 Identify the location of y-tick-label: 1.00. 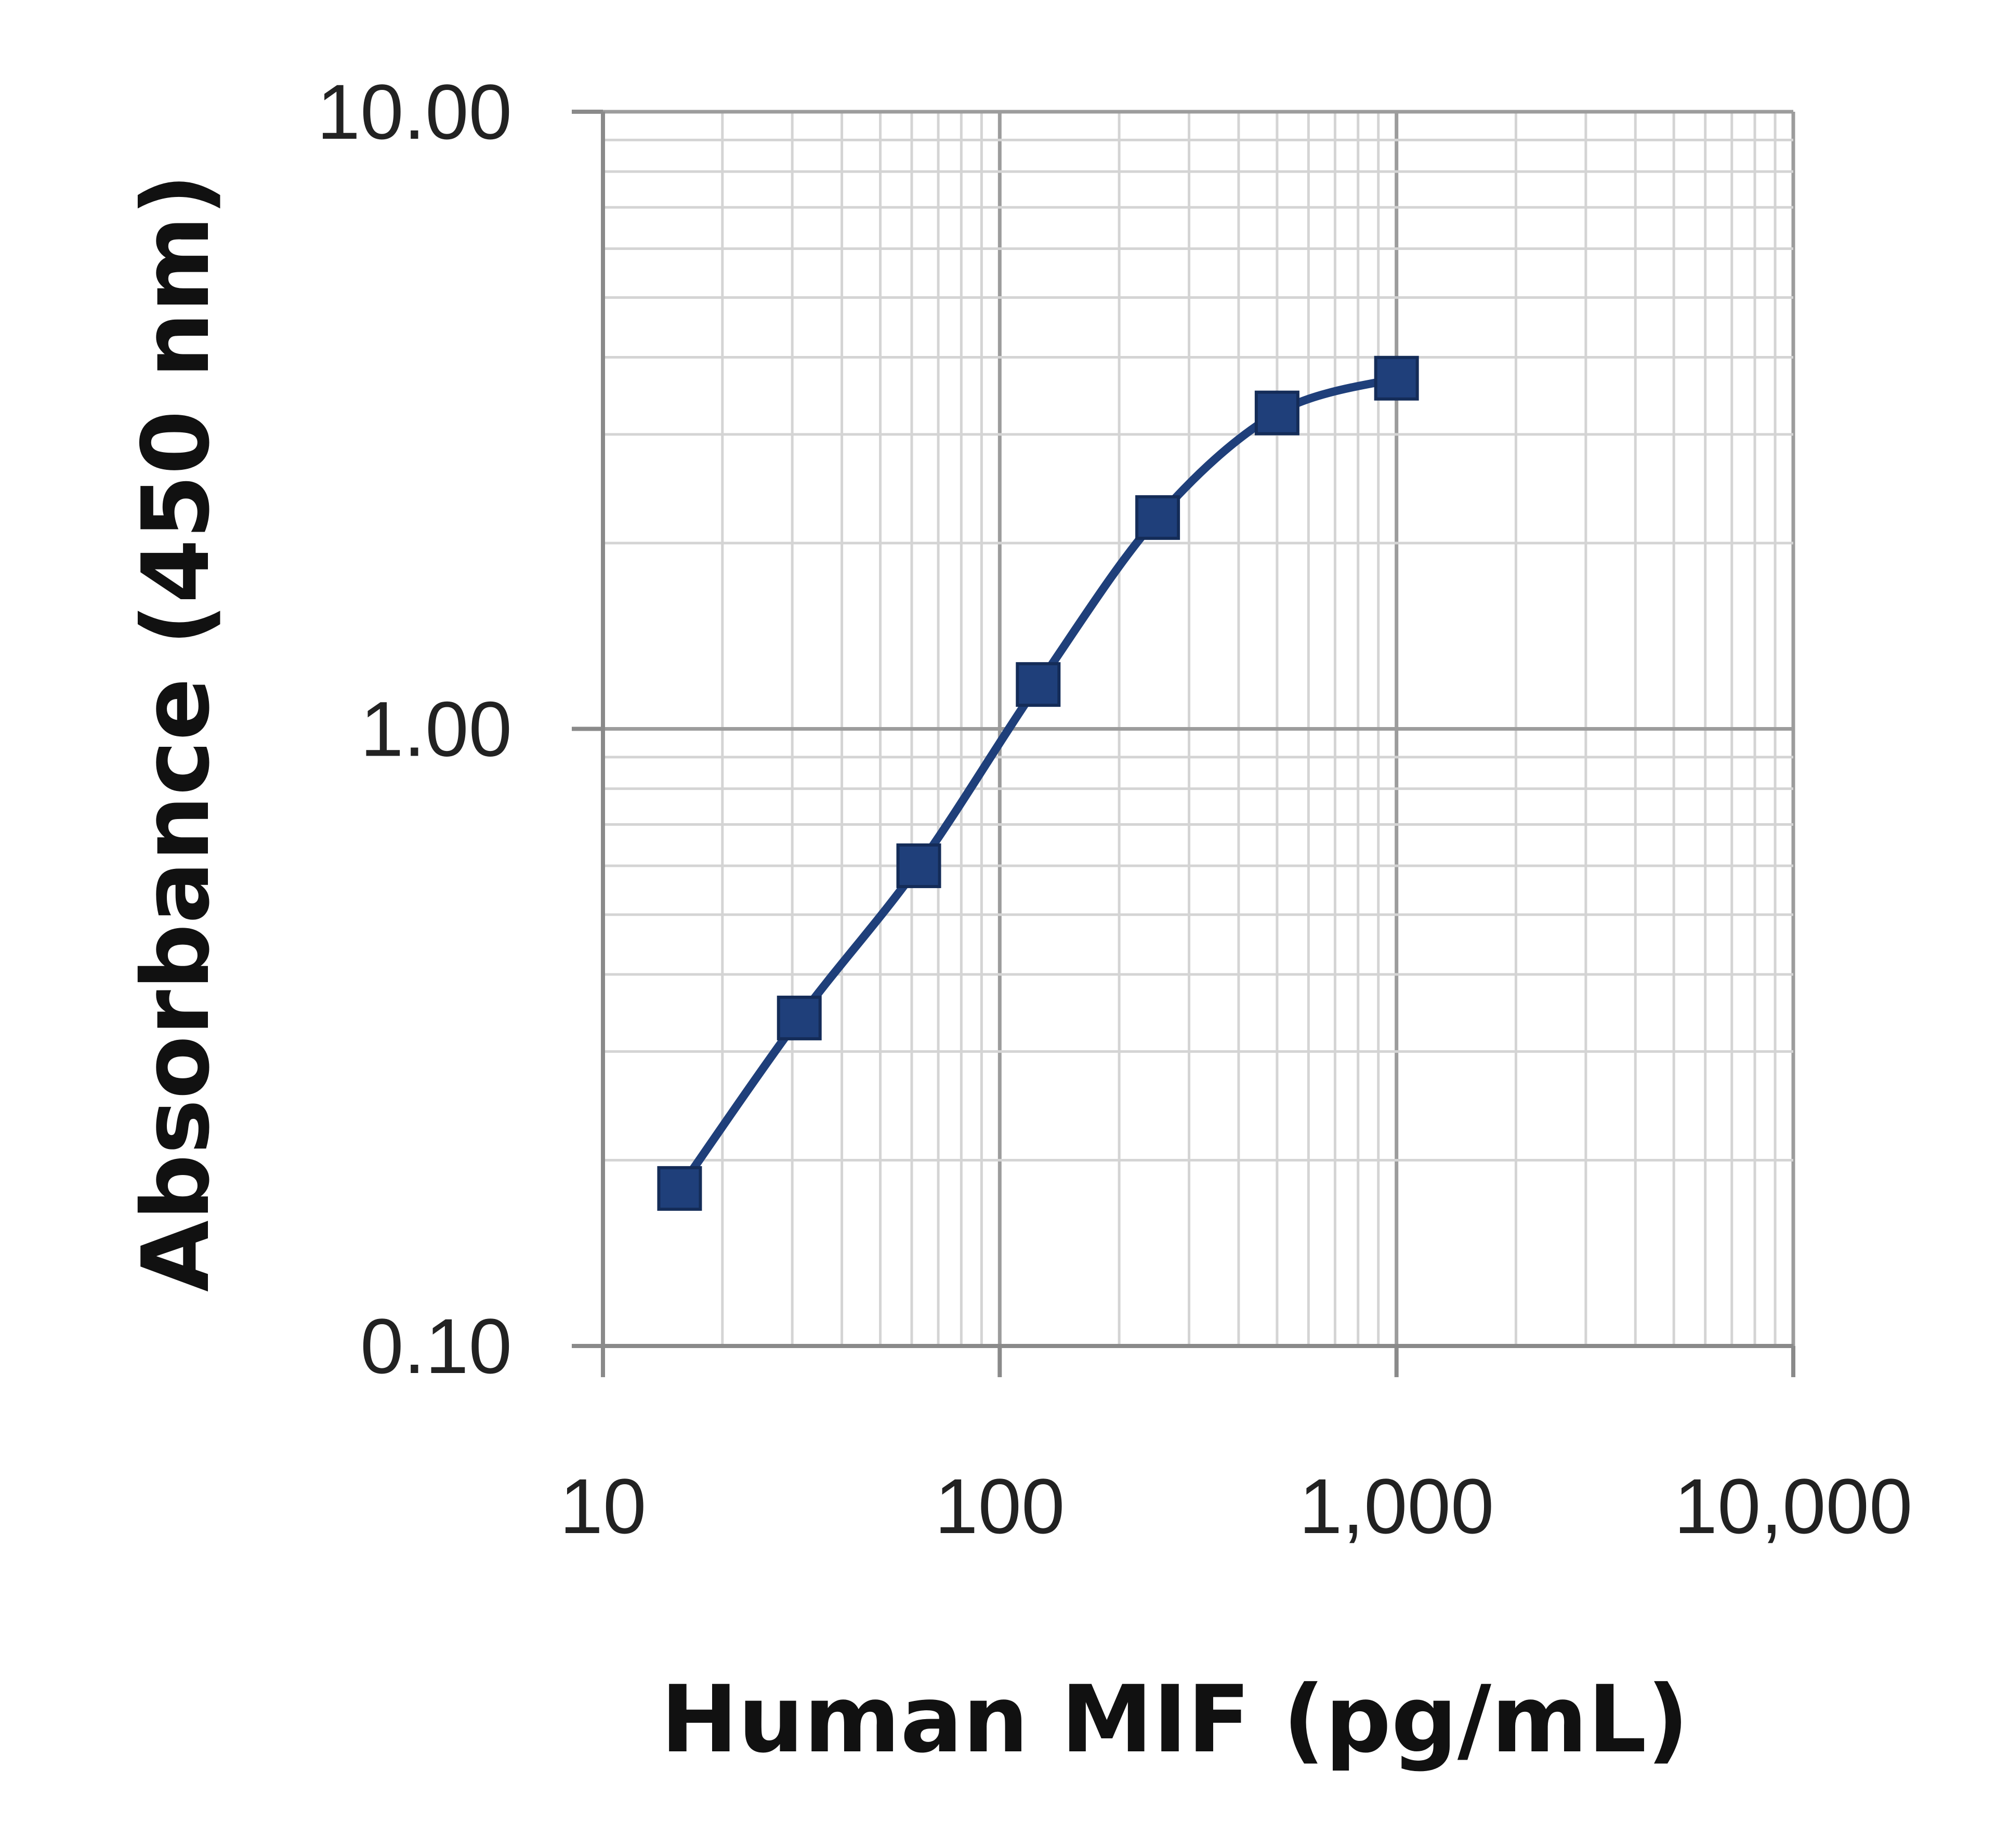
(436, 729).